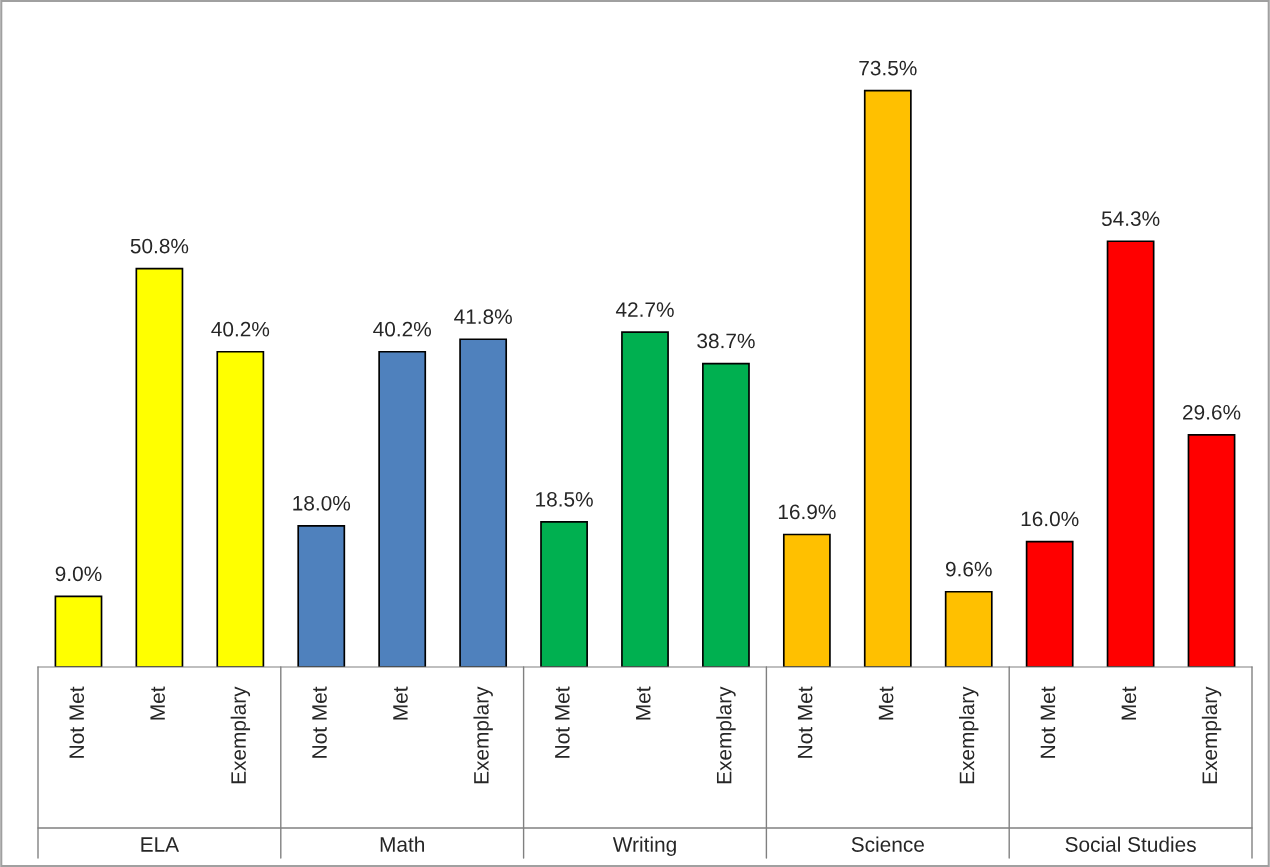 Image resolution: width=1270 pixels, height=867 pixels. What do you see at coordinates (887, 844) in the screenshot?
I see `text: Science` at bounding box center [887, 844].